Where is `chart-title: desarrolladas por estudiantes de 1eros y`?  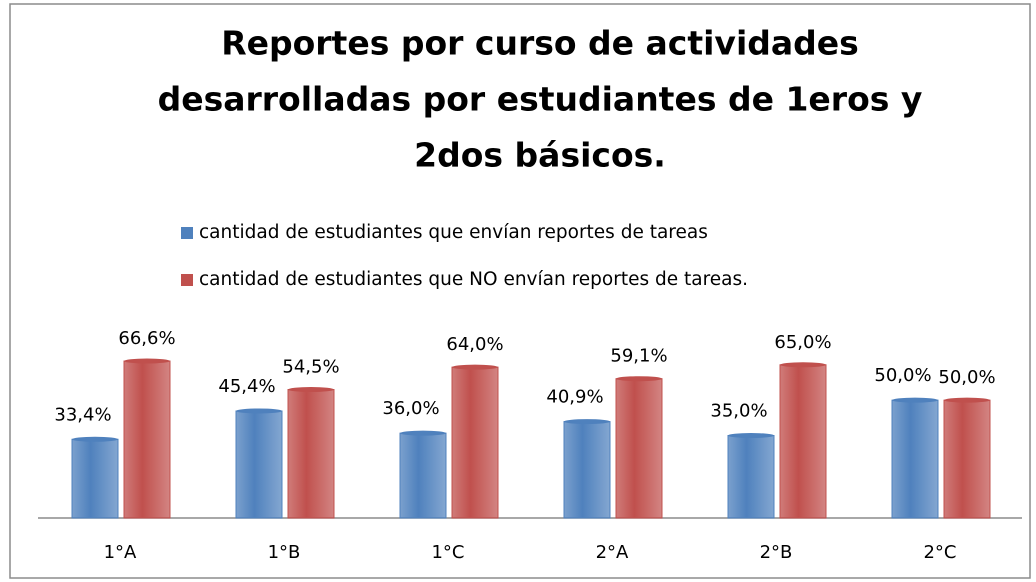 chart-title: desarrolladas por estudiantes de 1eros y is located at coordinates (540, 99).